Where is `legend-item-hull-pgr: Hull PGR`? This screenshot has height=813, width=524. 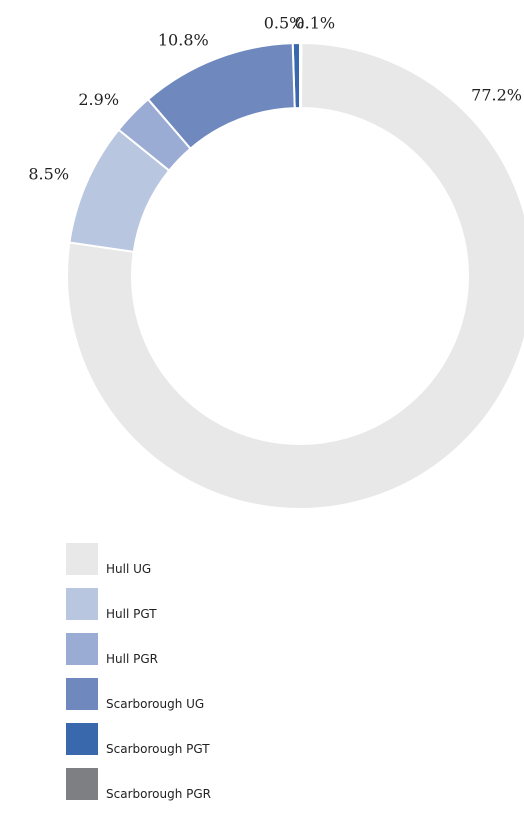 legend-item-hull-pgr: Hull PGR is located at coordinates (138, 655).